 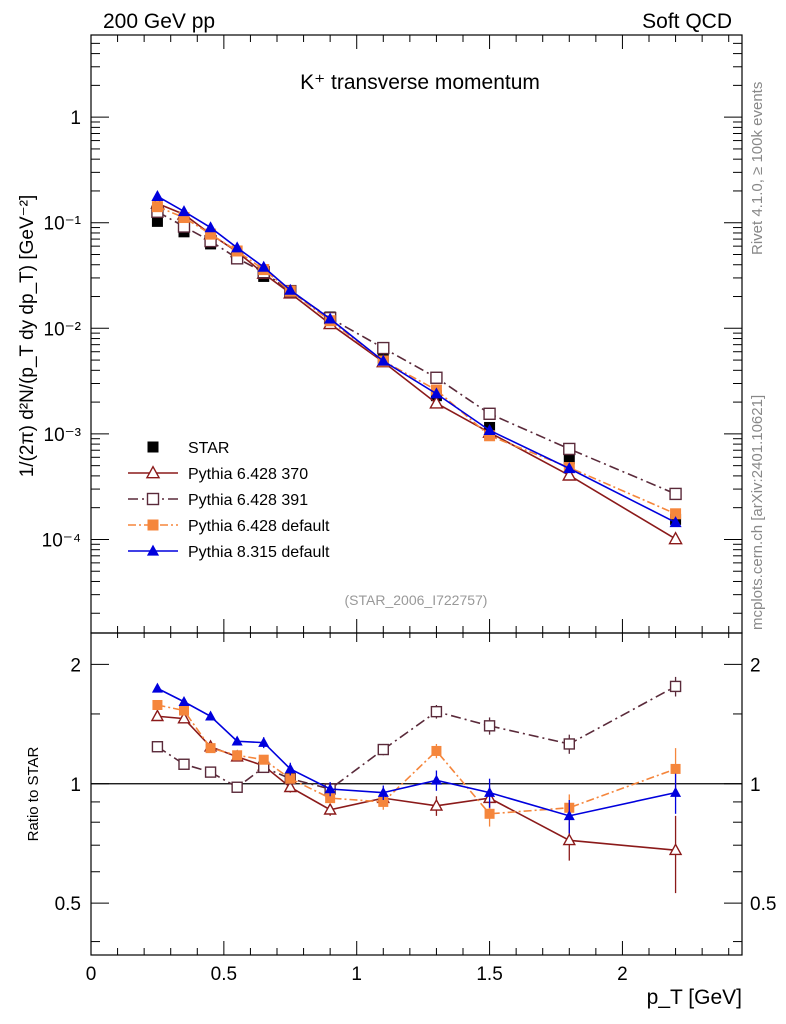 What do you see at coordinates (259, 552) in the screenshot?
I see `legend-label: Pythia 8.315 default` at bounding box center [259, 552].